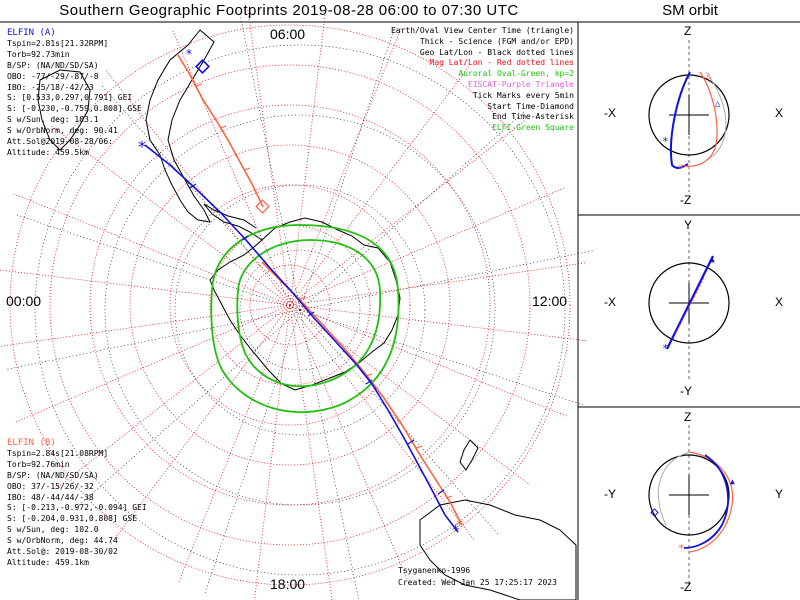  What do you see at coordinates (189, 54) in the screenshot?
I see `elfin-a-top-asterisk: *` at bounding box center [189, 54].